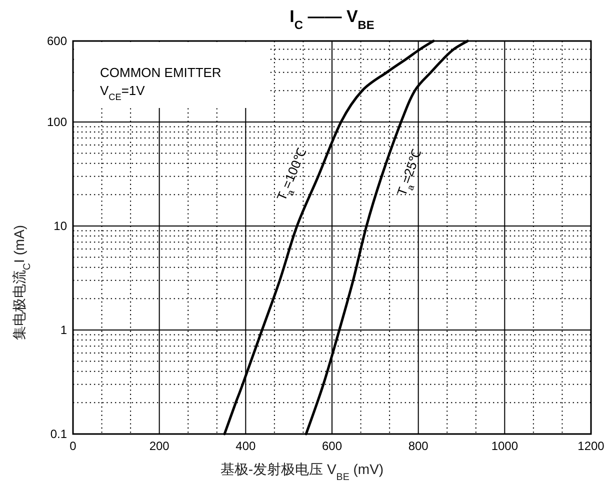 Image resolution: width=605 pixels, height=484 pixels. Describe the element at coordinates (123, 92) in the screenshot. I see `annotation: V$_{CE}$=1V` at that location.